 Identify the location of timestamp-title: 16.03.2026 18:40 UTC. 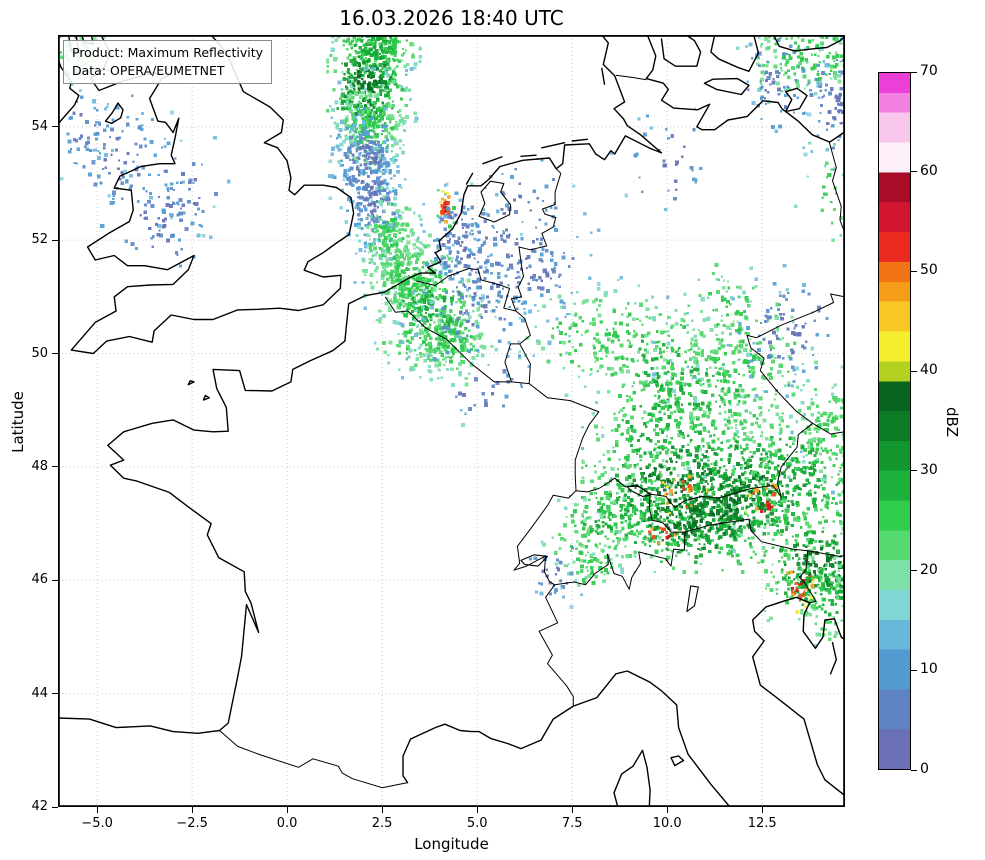
(451, 18).